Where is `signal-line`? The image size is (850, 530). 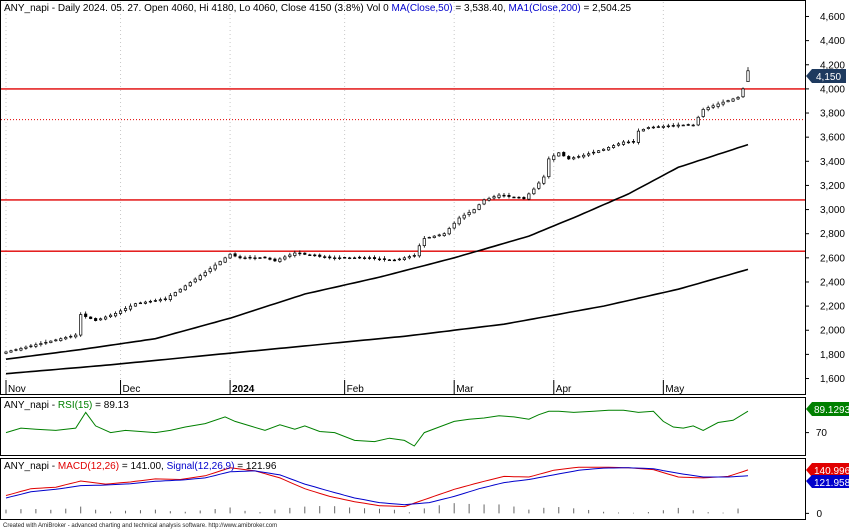
signal-line is located at coordinates (377, 486).